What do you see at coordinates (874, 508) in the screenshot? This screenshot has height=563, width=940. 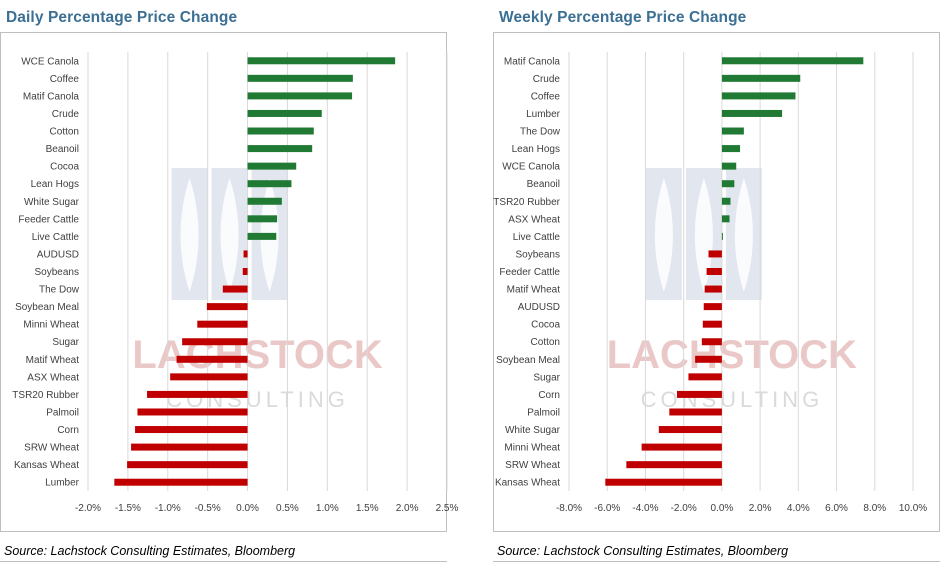 I see `x-tick-label: 8.0%` at bounding box center [874, 508].